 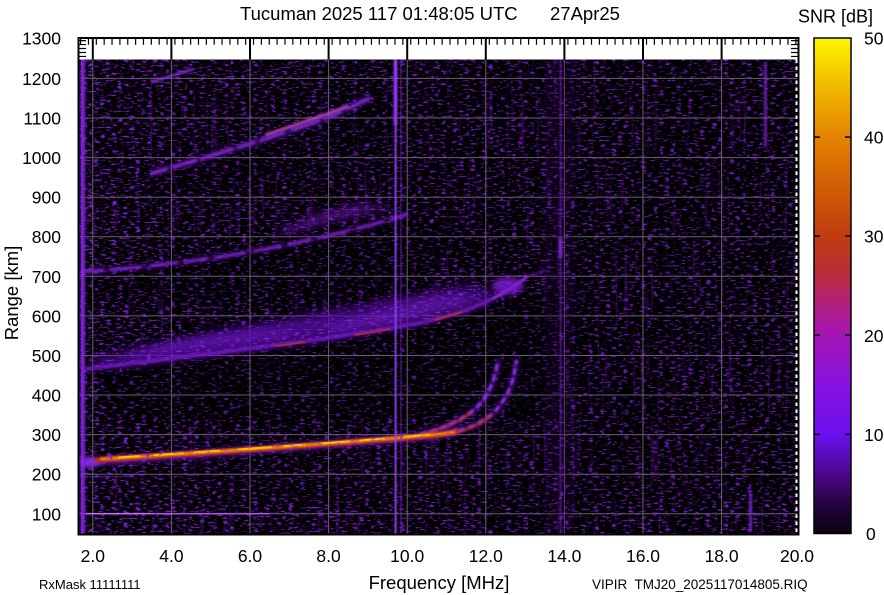 I want to click on svg-text: 1000, so click(x=41, y=158).